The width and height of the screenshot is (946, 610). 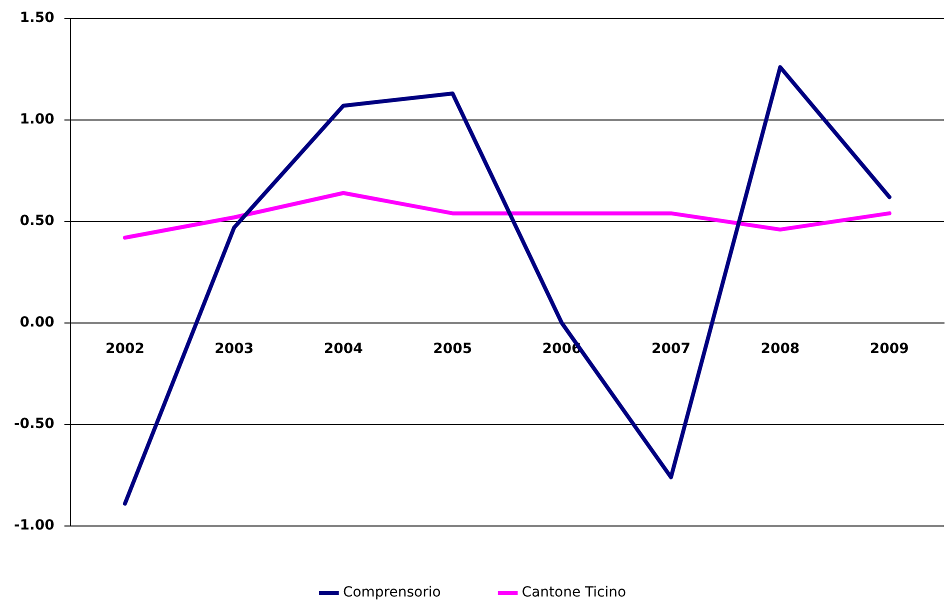 What do you see at coordinates (780, 349) in the screenshot?
I see `x-tick-label: 2008` at bounding box center [780, 349].